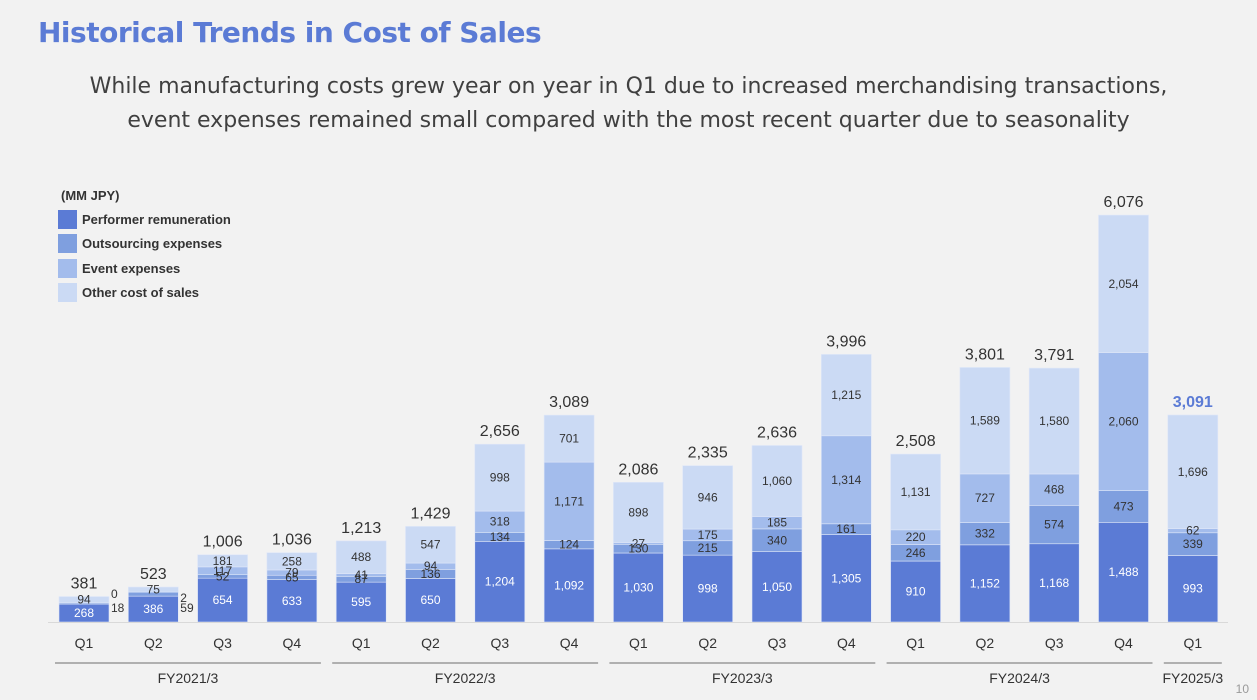  What do you see at coordinates (638, 588) in the screenshot?
I see `segment-value-label: 1,030` at bounding box center [638, 588].